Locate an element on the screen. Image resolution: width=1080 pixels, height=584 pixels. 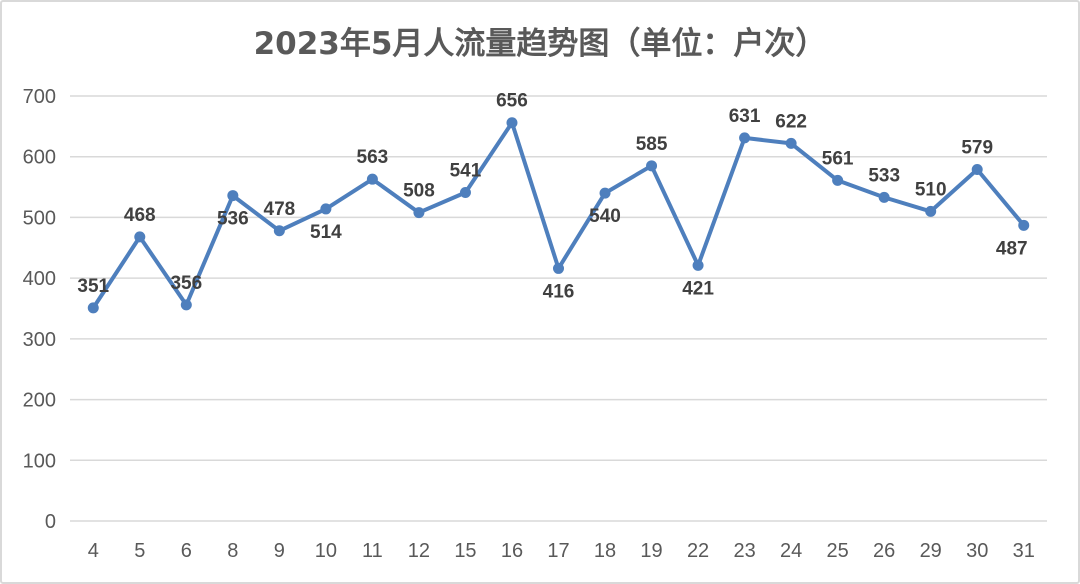
y-tick-label: 700 is located at coordinates (39, 97).